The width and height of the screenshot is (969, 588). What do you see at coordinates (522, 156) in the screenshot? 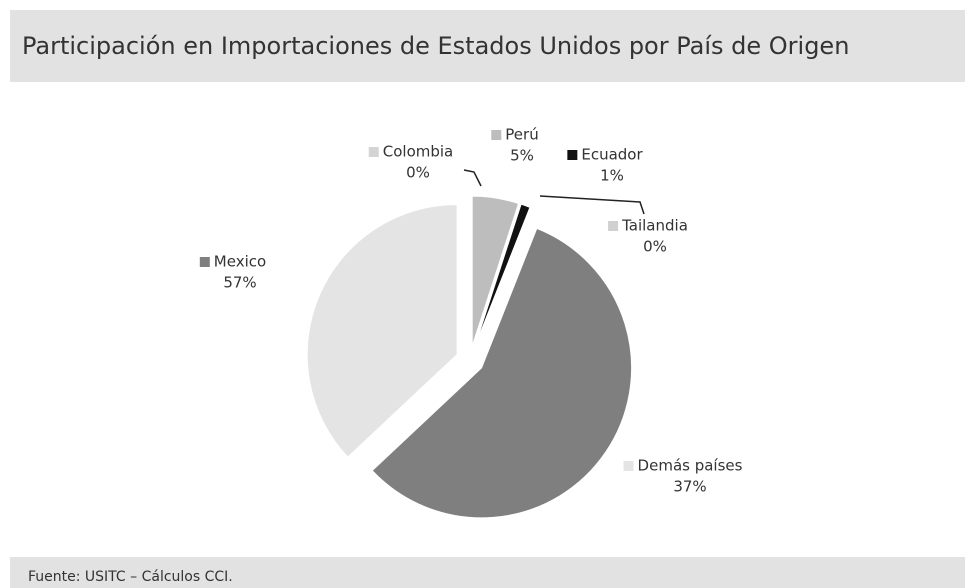
I see `value-label: 5%` at bounding box center [522, 156].